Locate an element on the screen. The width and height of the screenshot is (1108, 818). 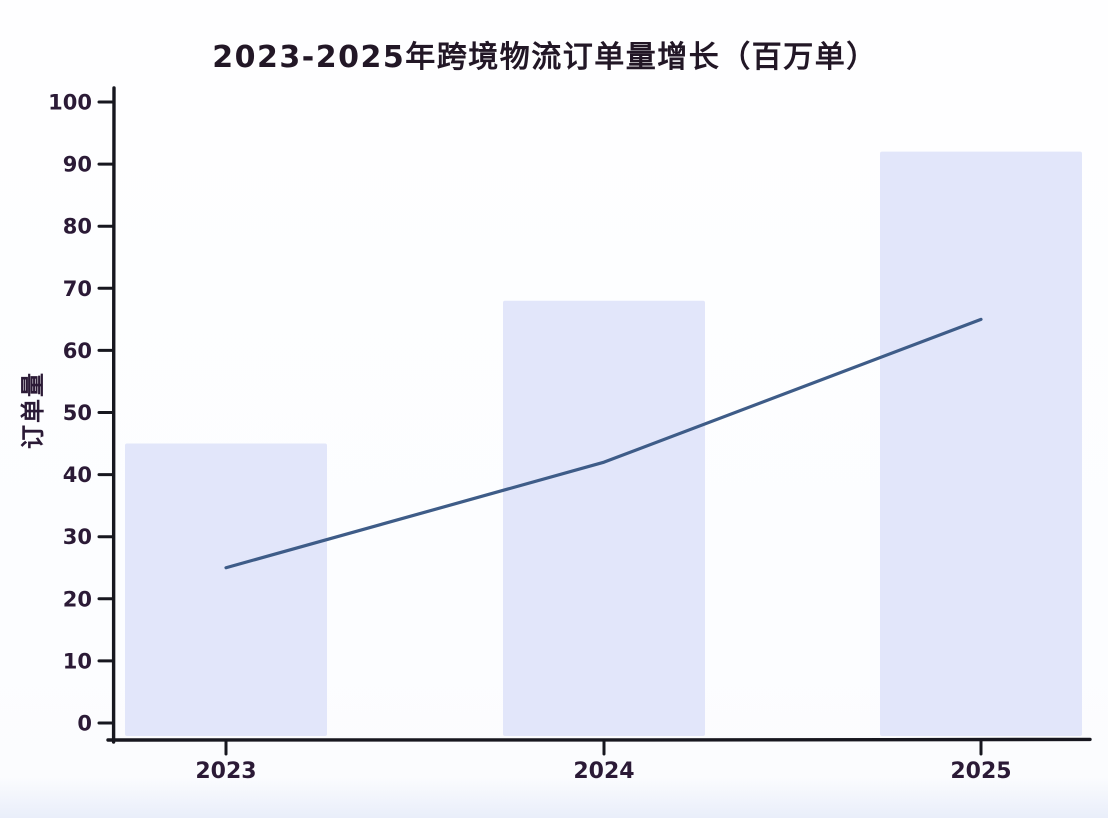
y-tick-label-30: 30 is located at coordinates (77, 537).